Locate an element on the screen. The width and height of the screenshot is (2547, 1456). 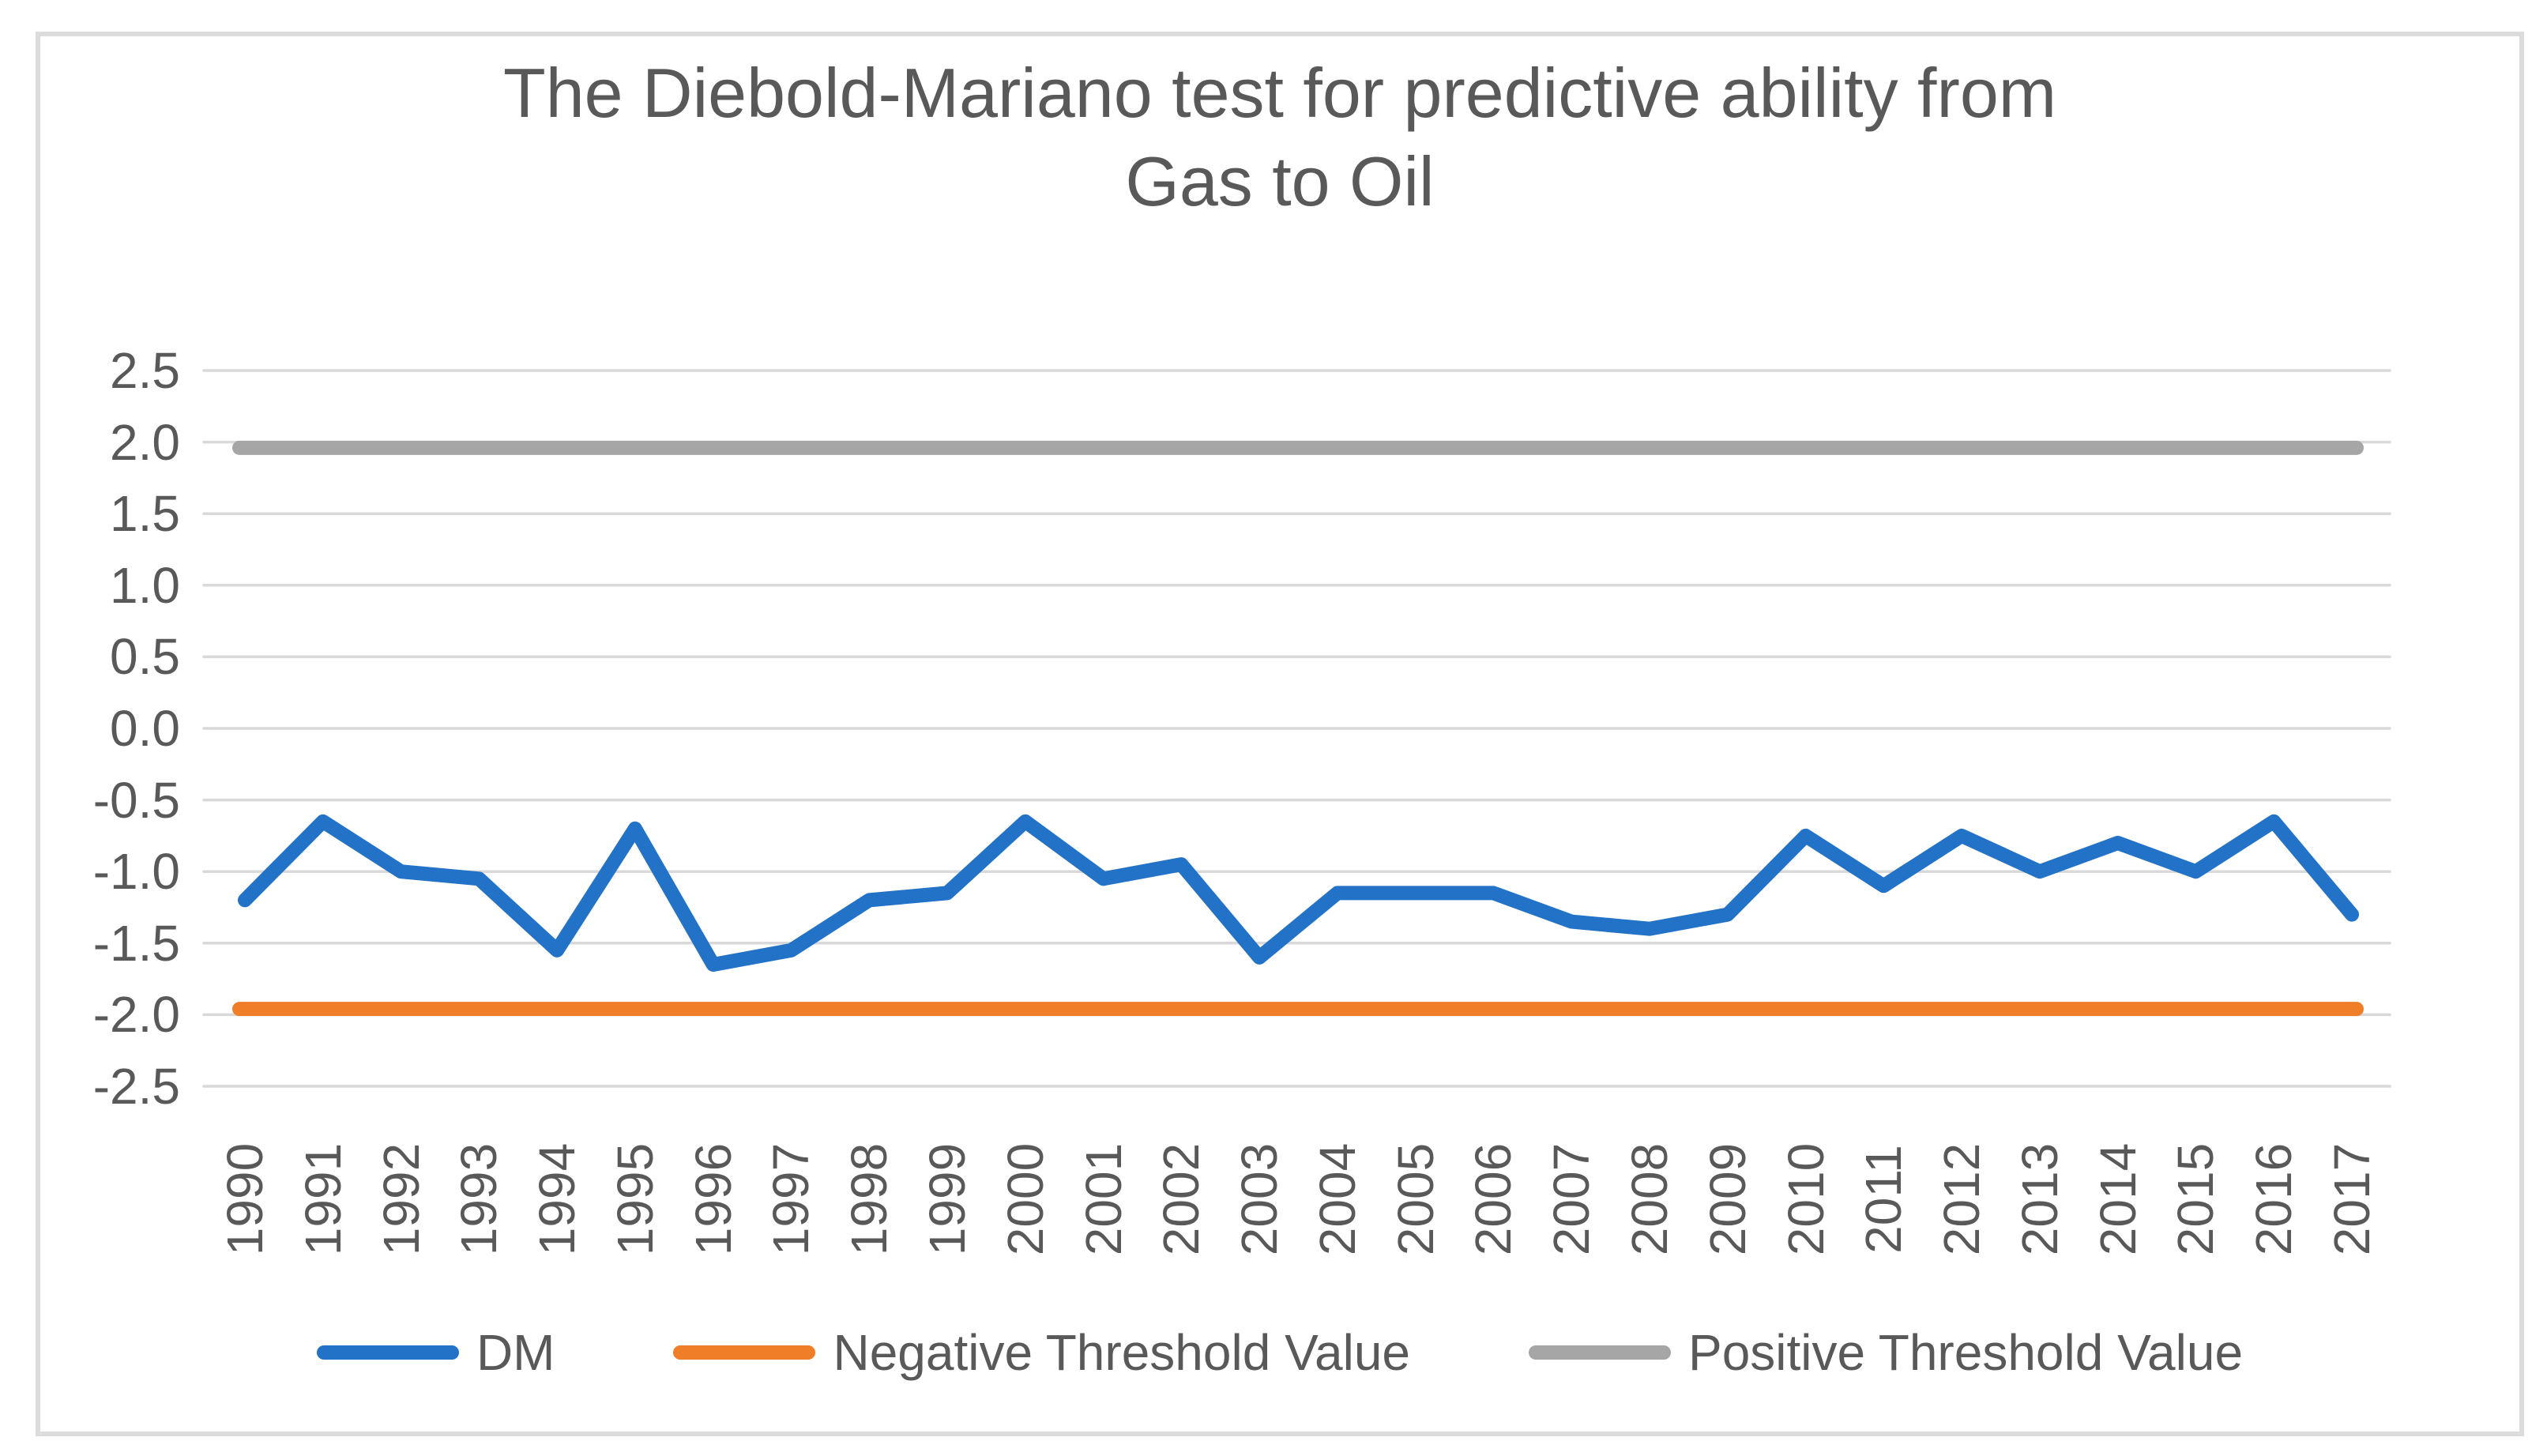
dm-line-swatch is located at coordinates (387, 1352).